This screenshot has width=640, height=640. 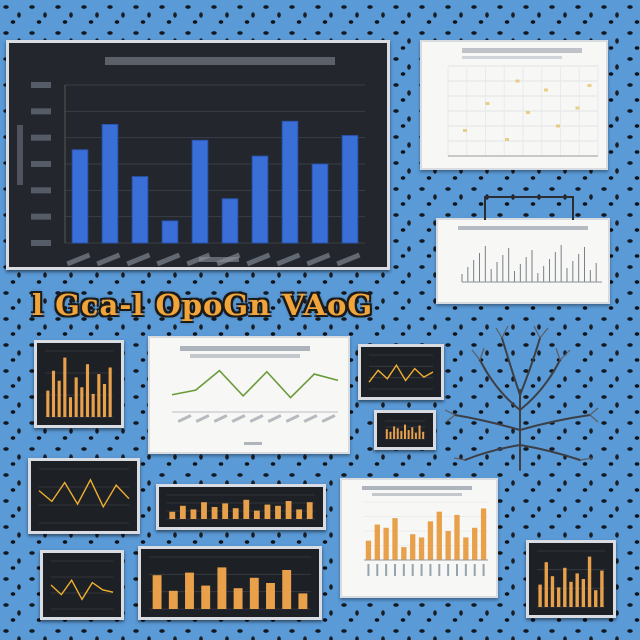 I want to click on thumb-chart-7-plot, so click(x=571, y=579).